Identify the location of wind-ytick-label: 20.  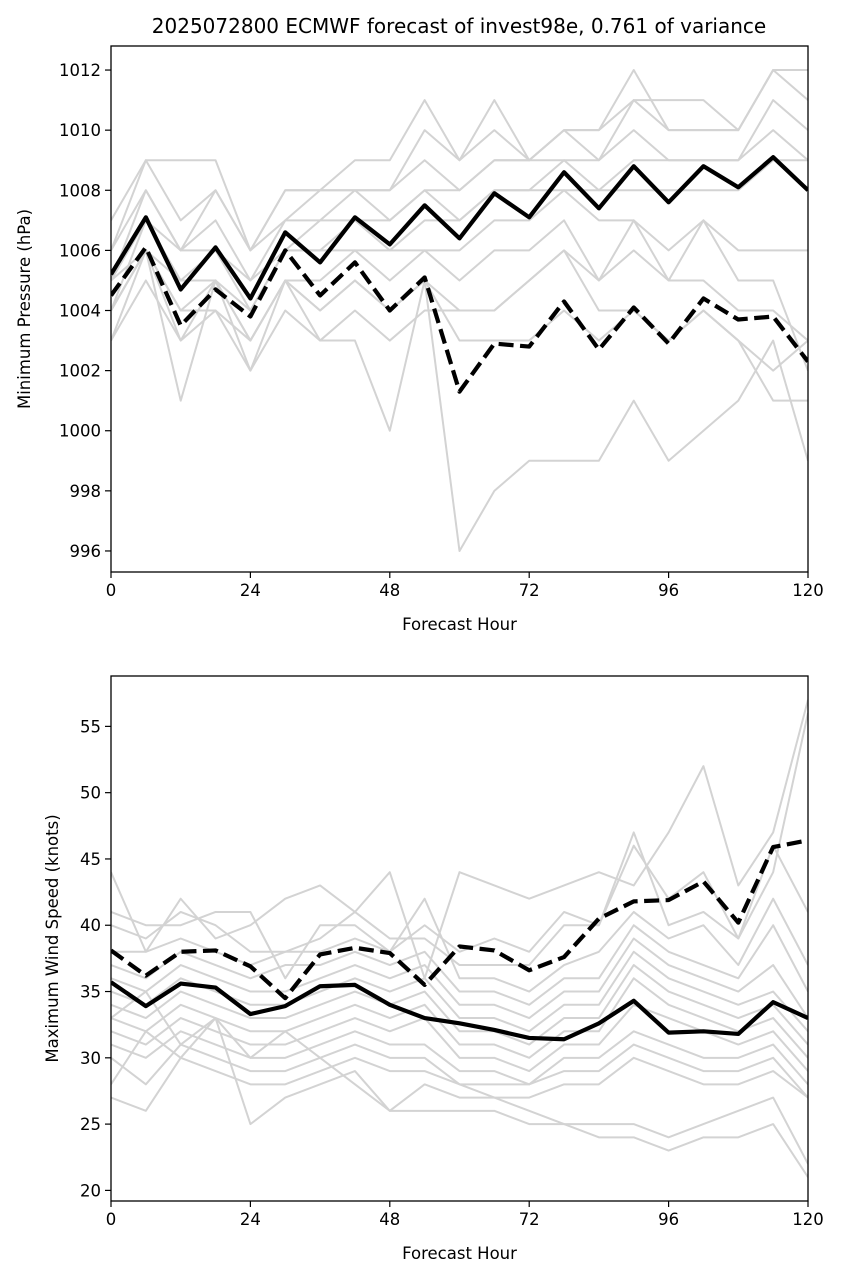
(90, 1190).